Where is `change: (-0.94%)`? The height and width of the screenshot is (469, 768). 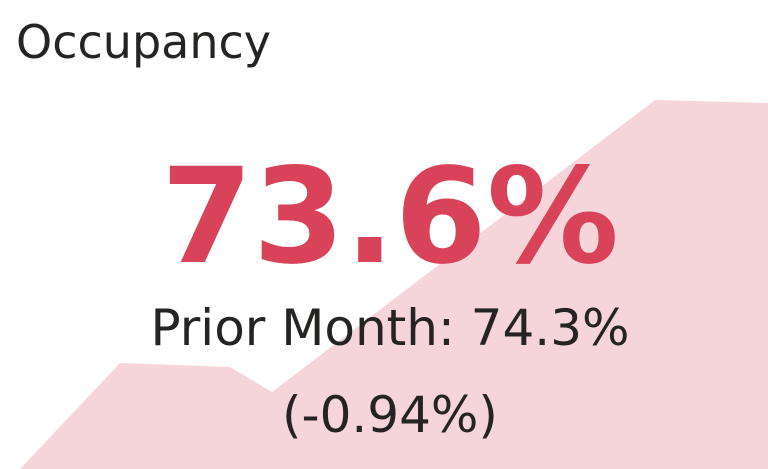 change: (-0.94%) is located at coordinates (390, 415).